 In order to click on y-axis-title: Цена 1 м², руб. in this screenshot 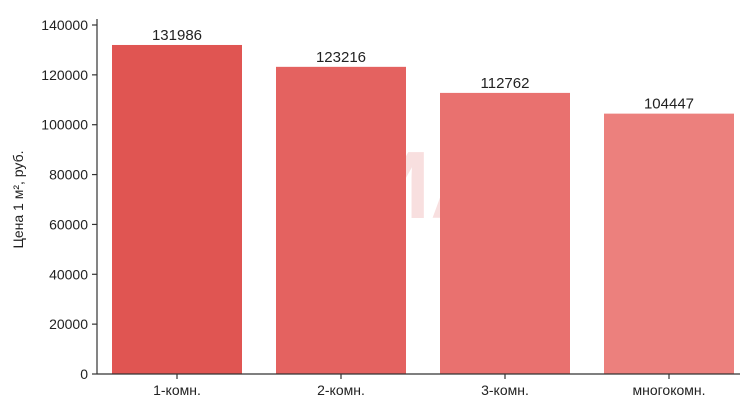, I will do `click(18, 200)`.